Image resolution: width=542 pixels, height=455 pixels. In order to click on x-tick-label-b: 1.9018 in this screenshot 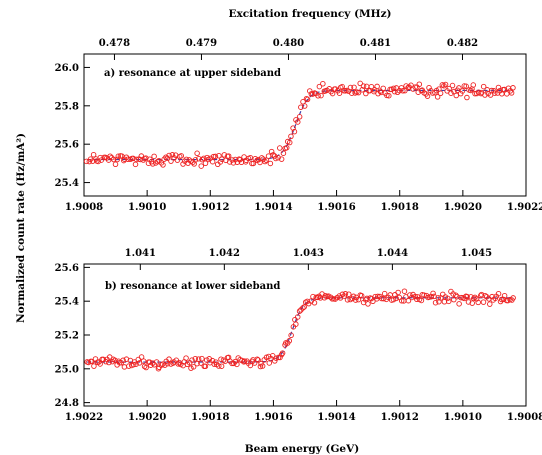, I will do `click(210, 417)`.